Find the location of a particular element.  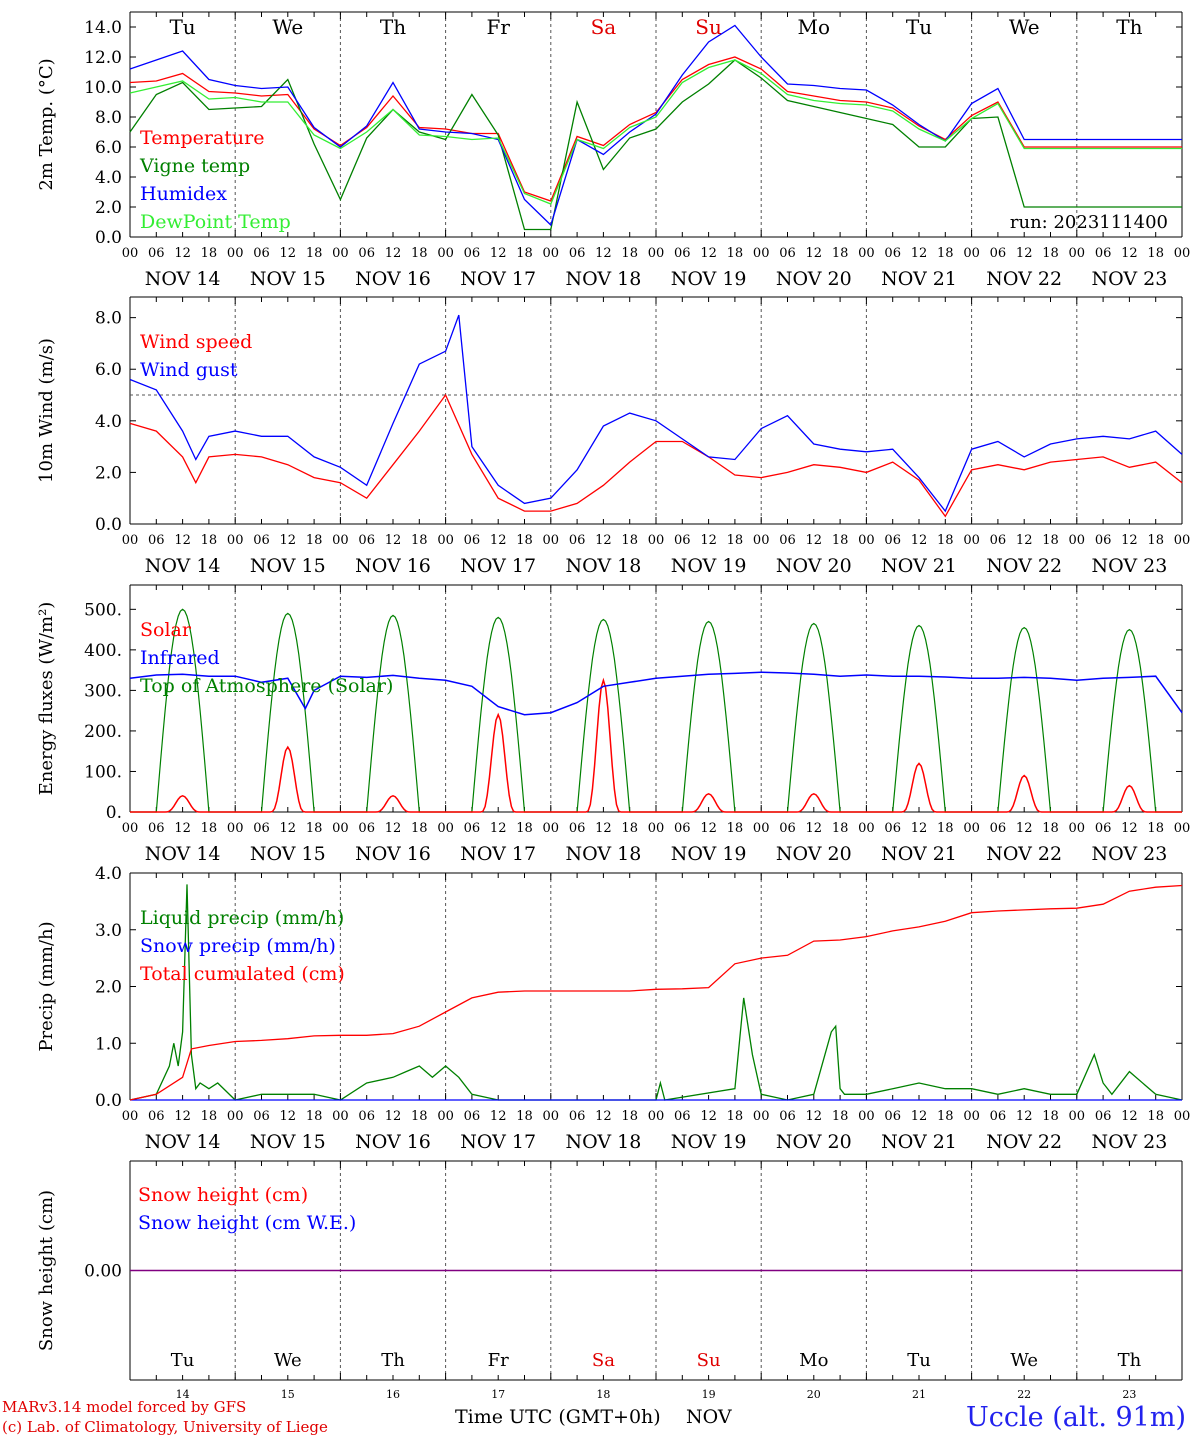

legend-label: Top of Atmosphere (Solar) is located at coordinates (266, 686).